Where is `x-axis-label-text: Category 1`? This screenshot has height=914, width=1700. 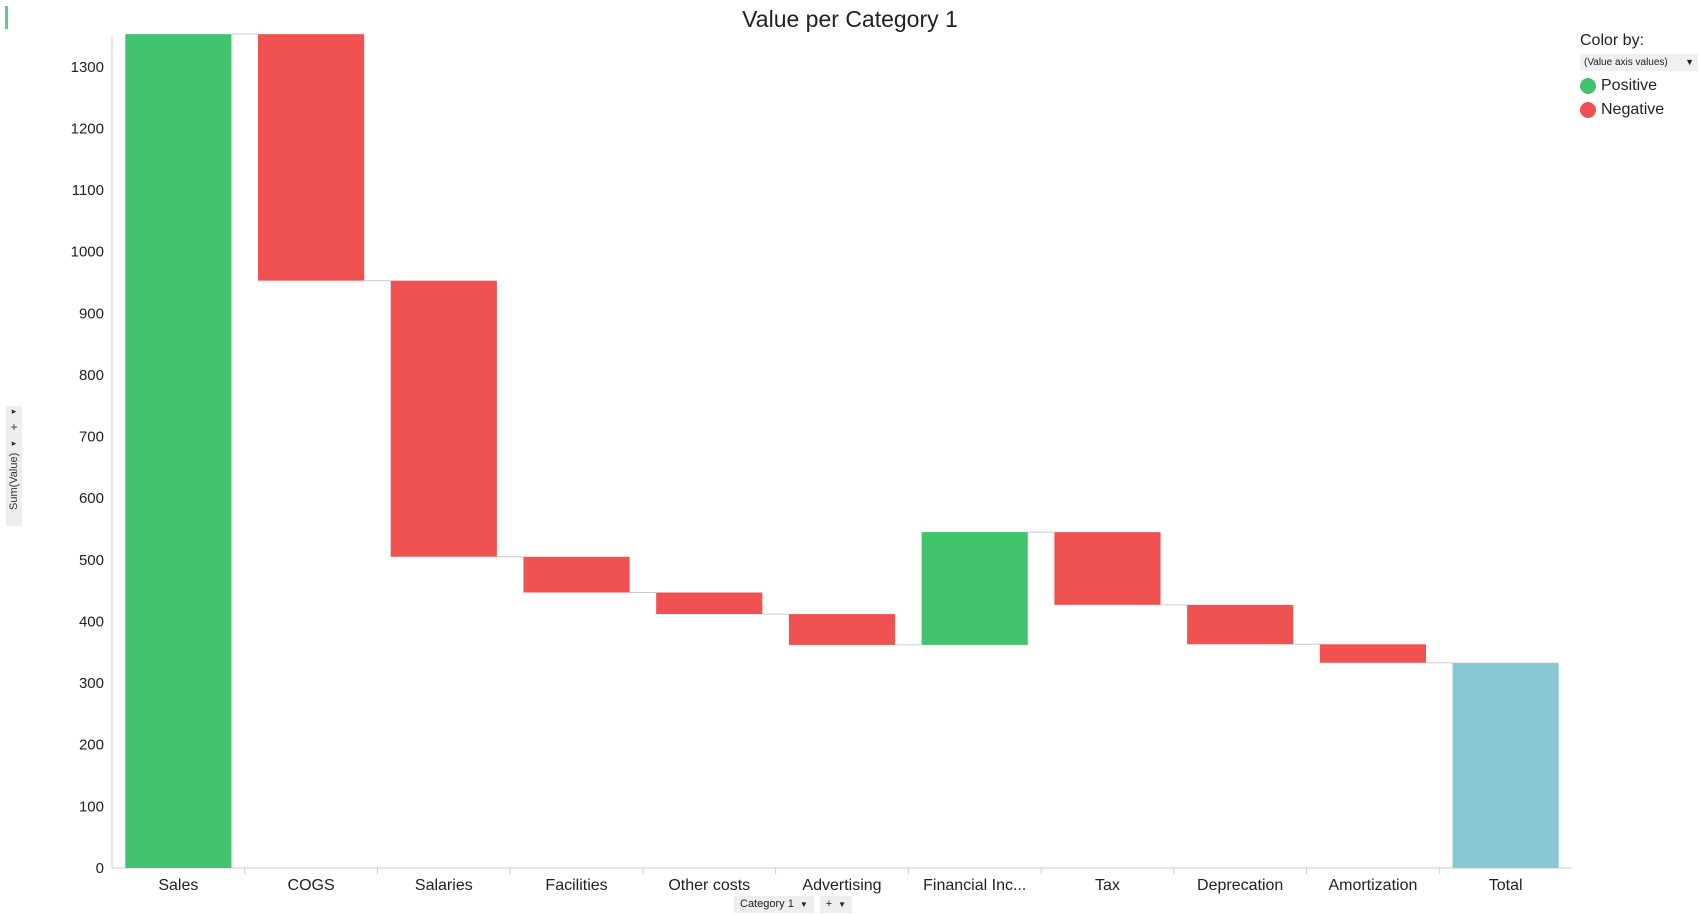
x-axis-label-text: Category 1 is located at coordinates (767, 904).